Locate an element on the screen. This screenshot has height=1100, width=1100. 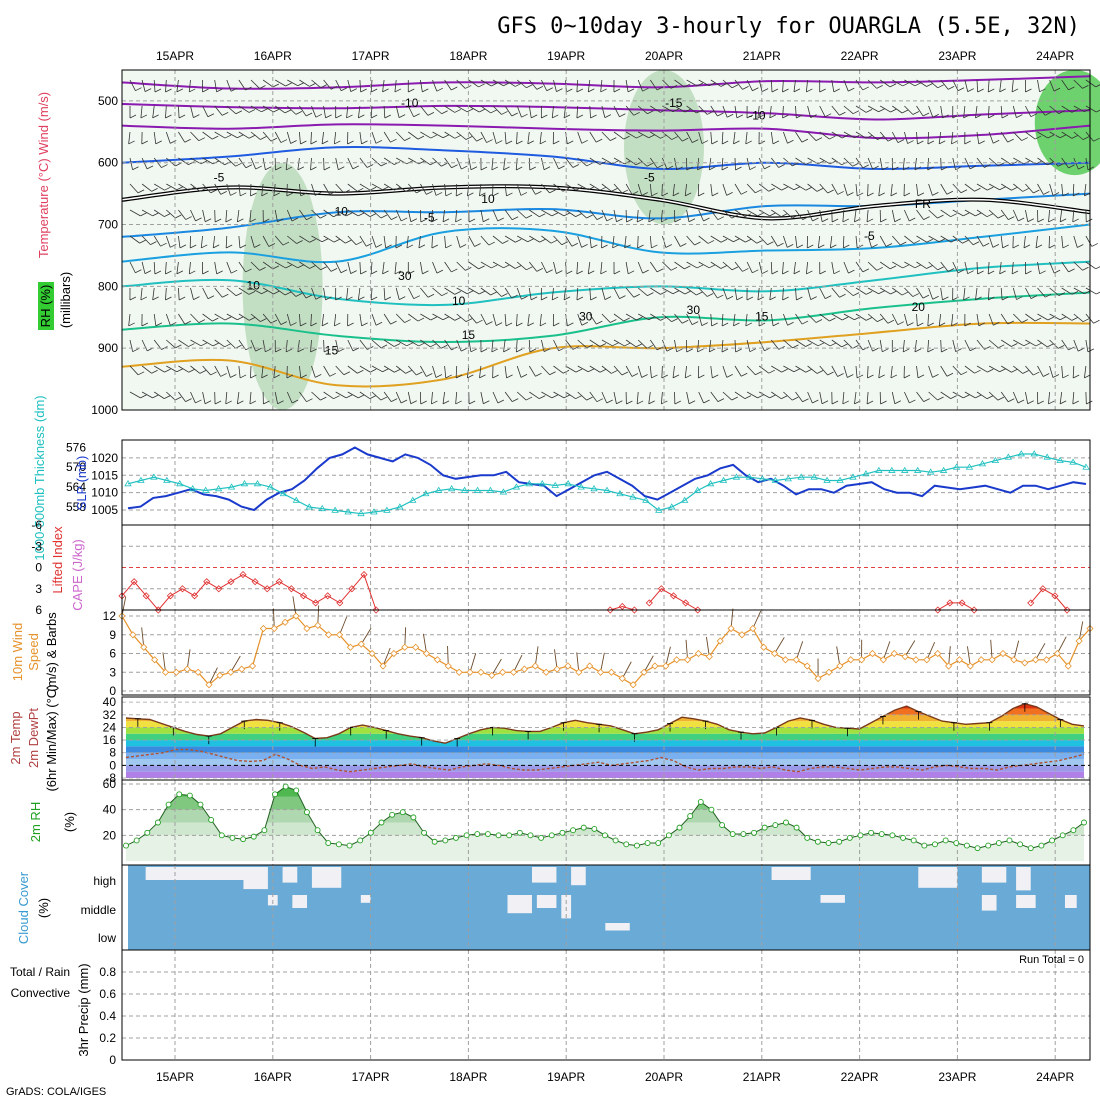
y-axis-label: 10m Wind is located at coordinates (17, 652).